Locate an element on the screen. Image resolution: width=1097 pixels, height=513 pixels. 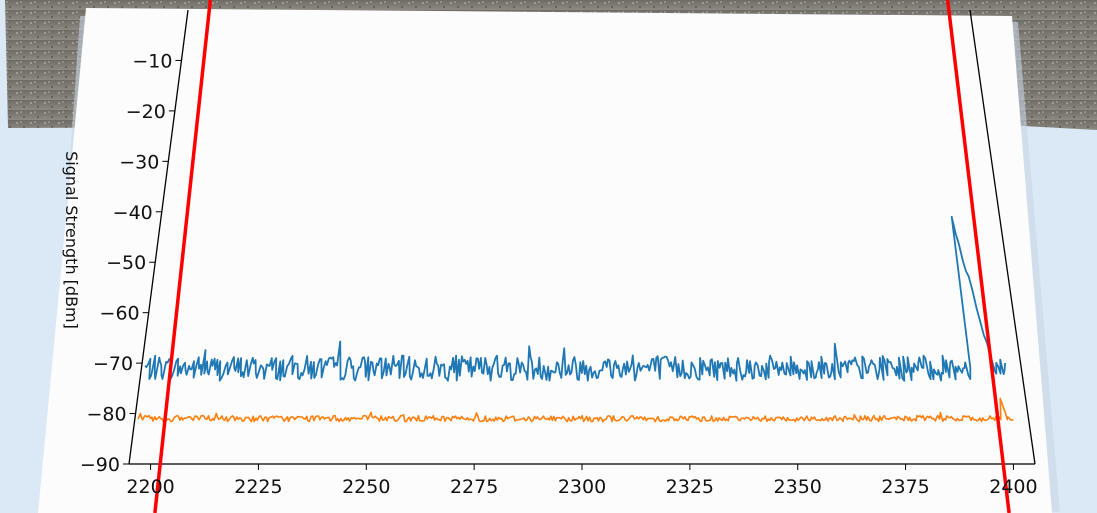
y-tick-label: −70 is located at coordinates (113, 364).